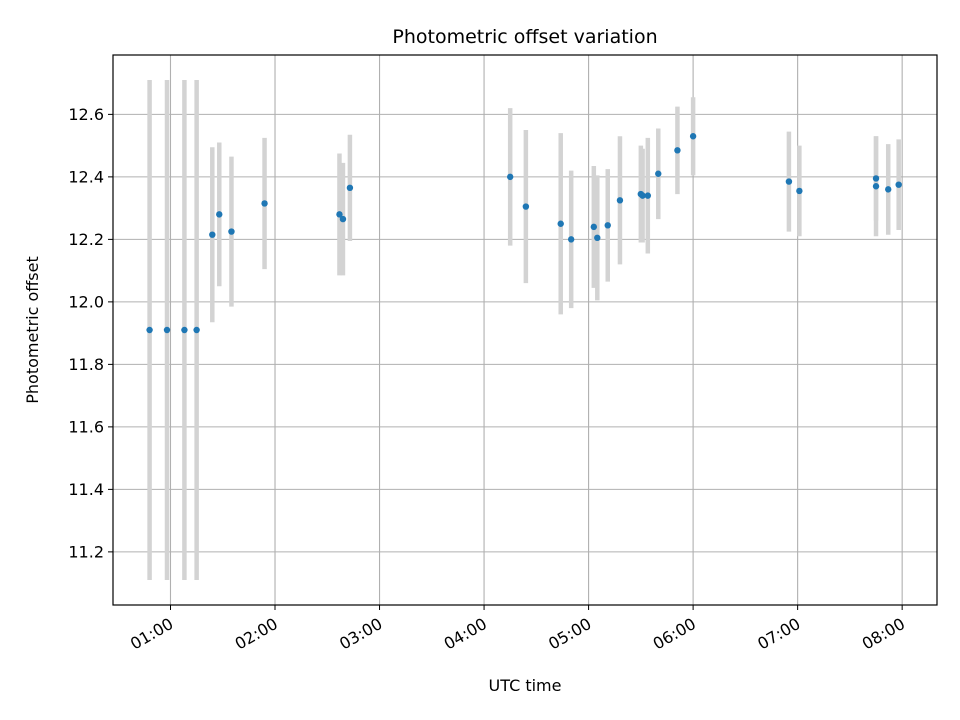 The height and width of the screenshot is (720, 960). What do you see at coordinates (524, 37) in the screenshot?
I see `chart-title: Photometric offset variation` at bounding box center [524, 37].